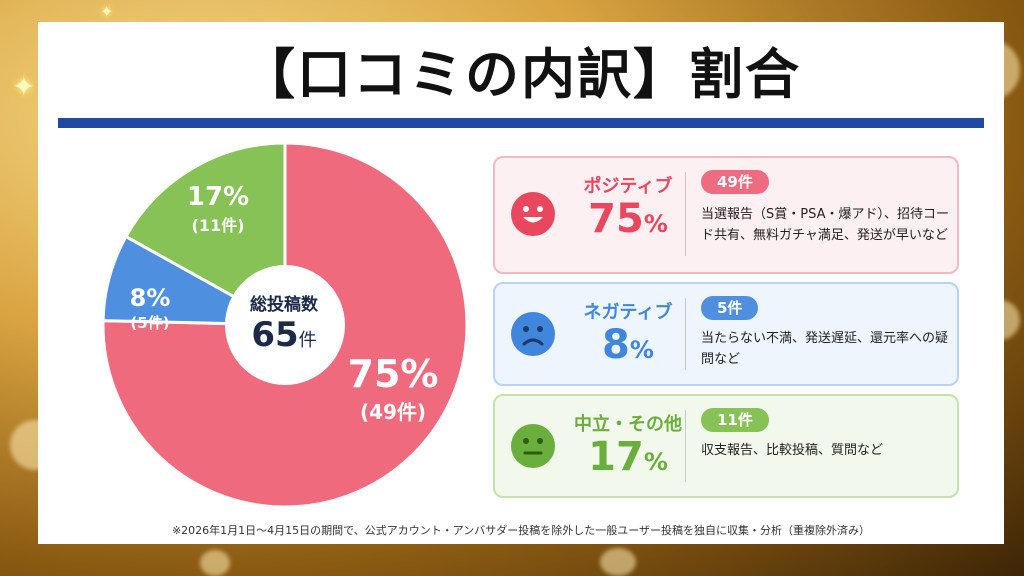  What do you see at coordinates (735, 420) in the screenshot?
I see `count-badge: 11件` at bounding box center [735, 420].